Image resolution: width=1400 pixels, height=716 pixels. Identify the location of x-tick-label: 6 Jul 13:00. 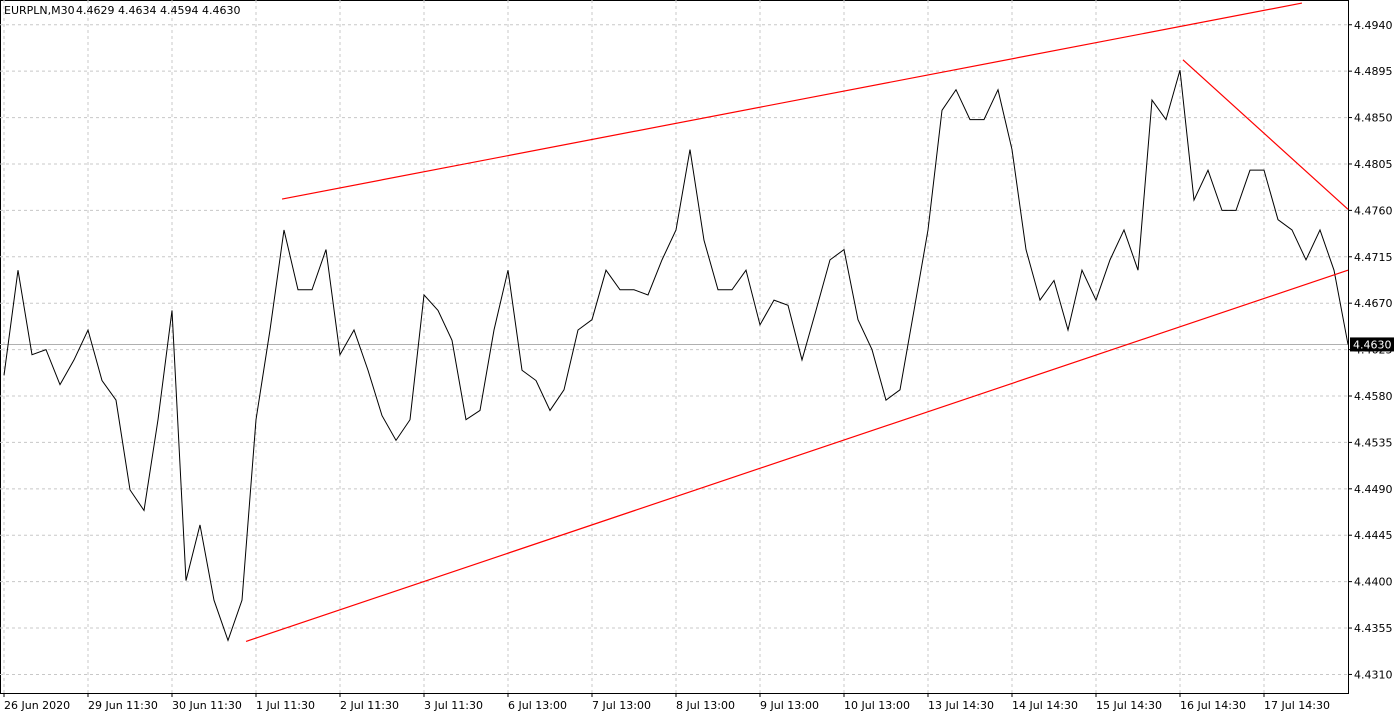
(537, 705).